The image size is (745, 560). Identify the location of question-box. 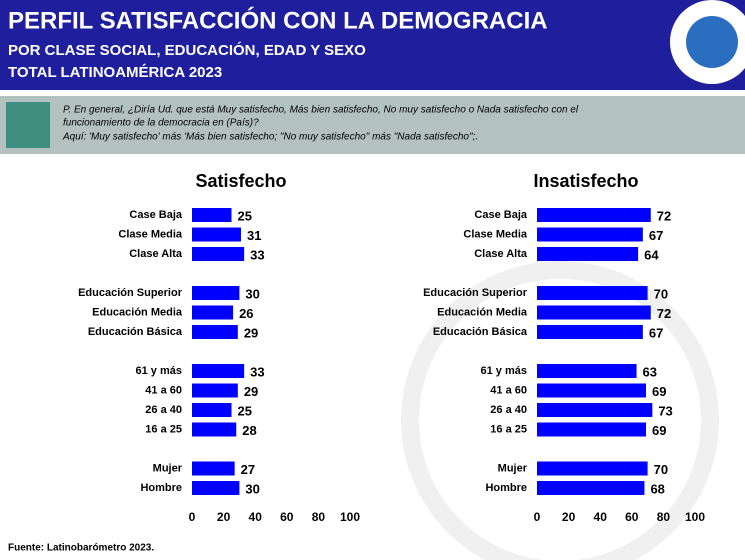
(372, 125).